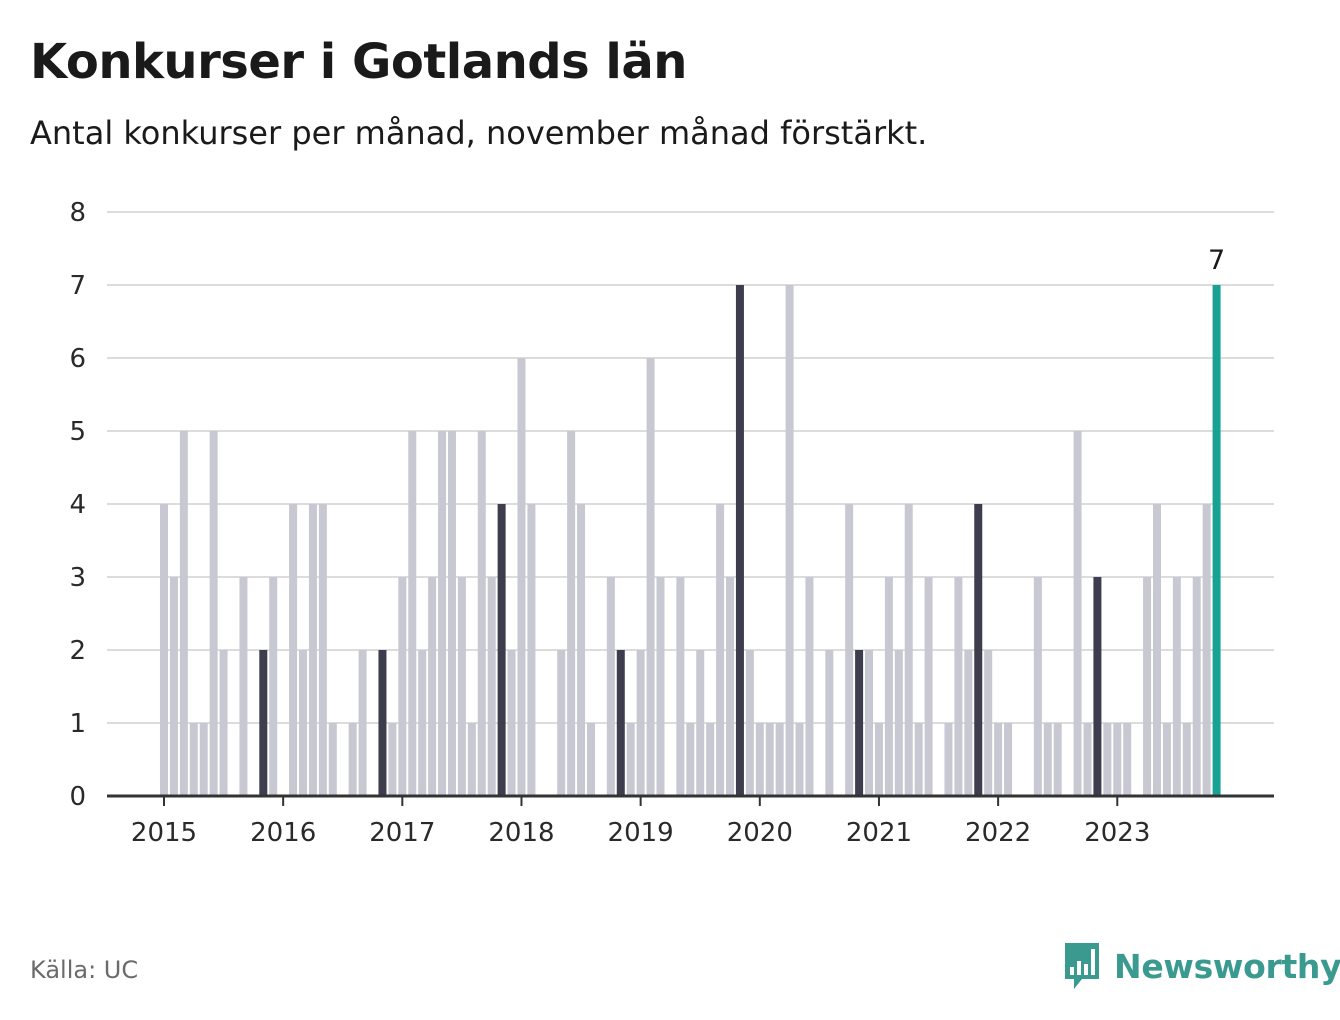 The image size is (1340, 1020). I want to click on x-tick-label: 2021, so click(879, 833).